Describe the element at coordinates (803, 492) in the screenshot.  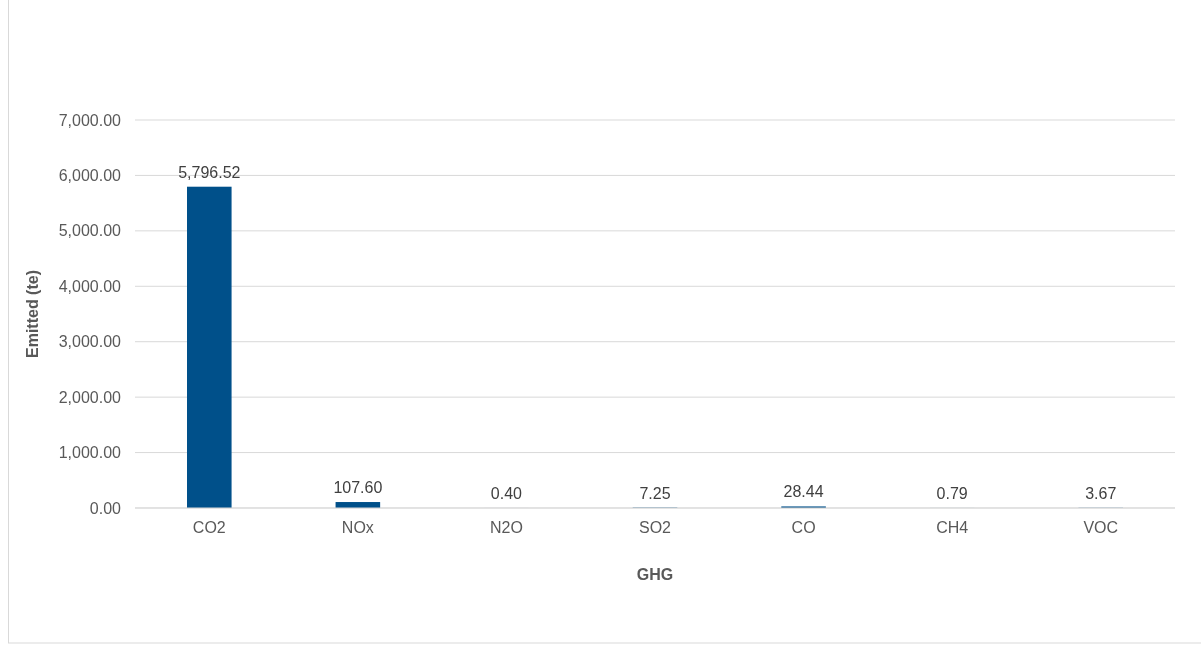
I see `data-label: 28.44` at that location.